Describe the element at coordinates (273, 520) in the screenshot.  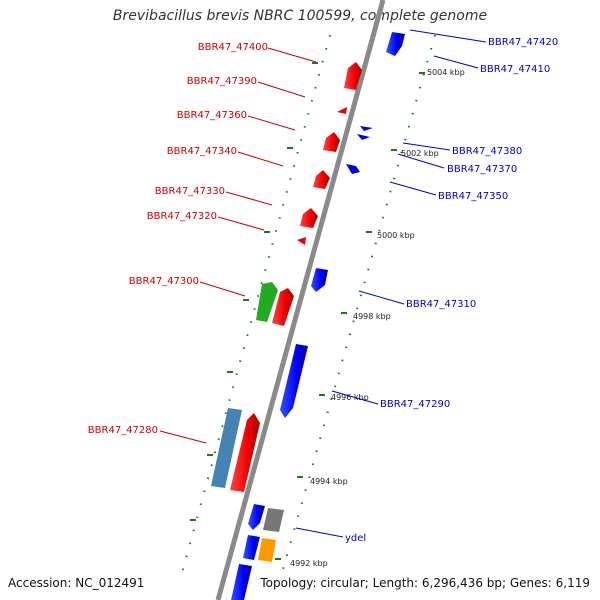
I see `gene-gray` at that location.